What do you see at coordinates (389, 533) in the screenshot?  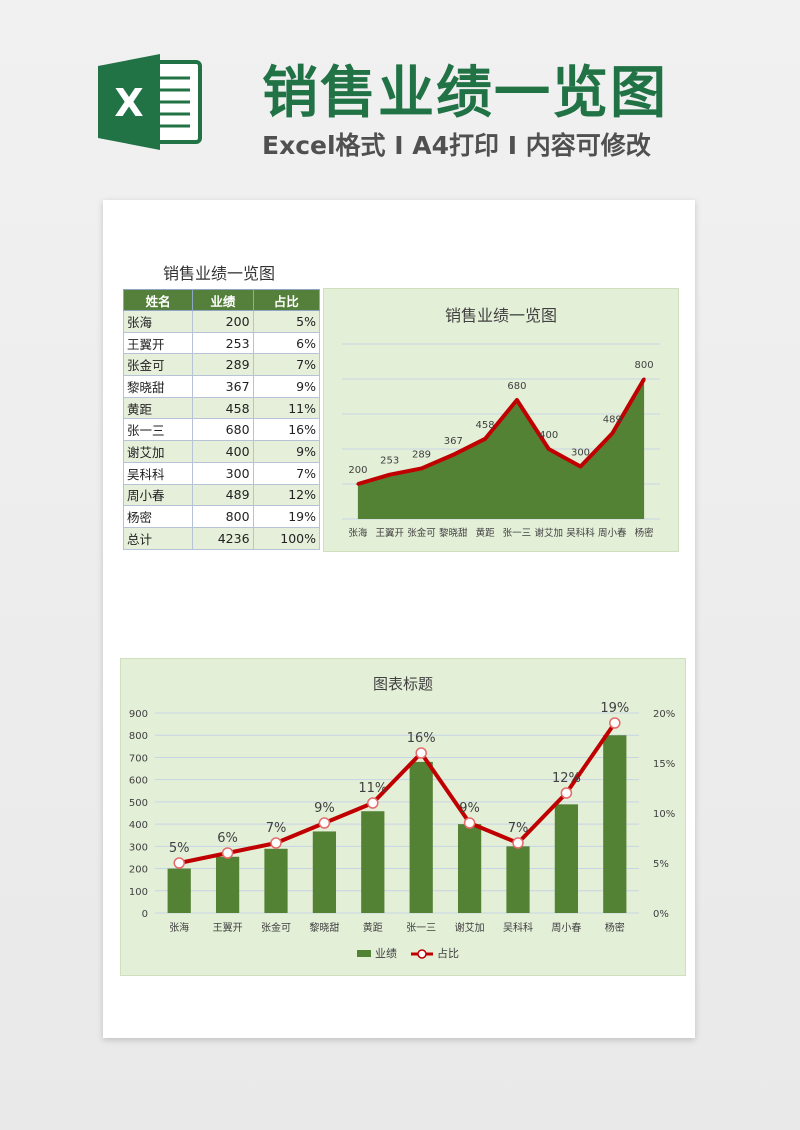 I see `x-tick-label: 王翼开` at bounding box center [389, 533].